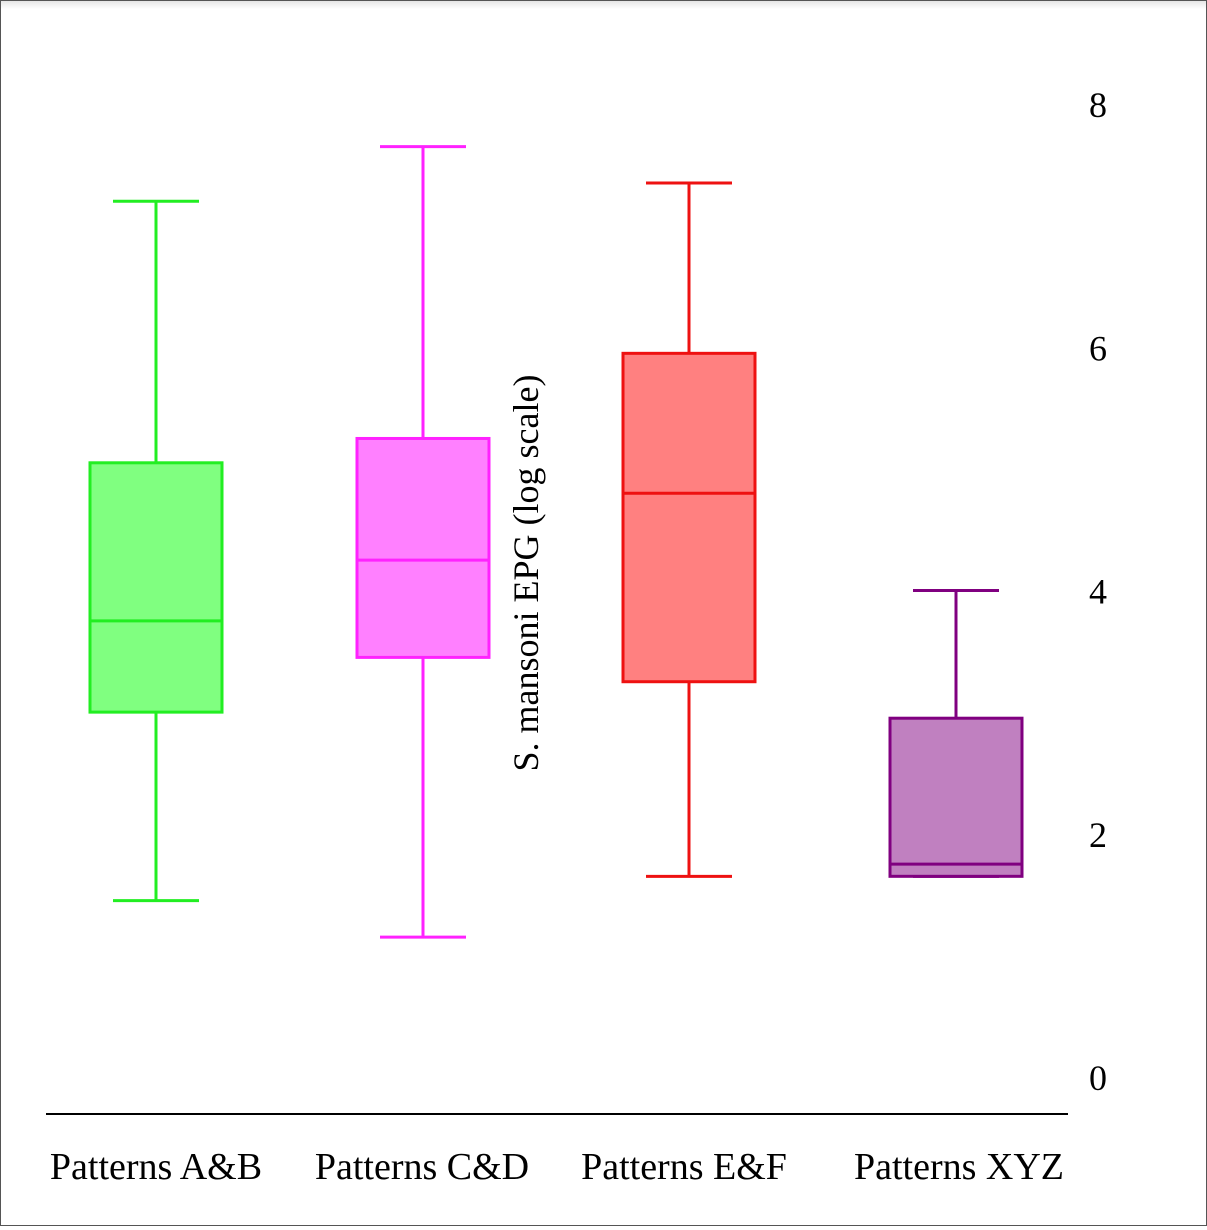 The image size is (1207, 1230). I want to click on x-tick-label: Patterns XYZ, so click(959, 1167).